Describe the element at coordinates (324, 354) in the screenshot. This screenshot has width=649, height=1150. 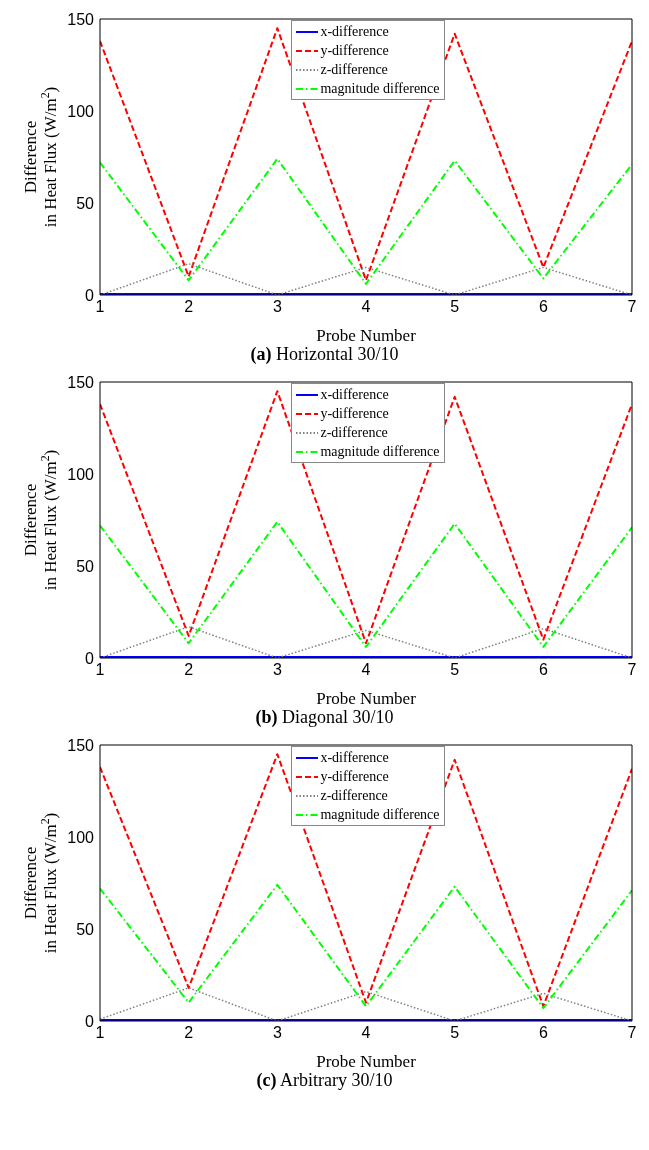
I see `text: (a) Horizontal 30/10` at that location.